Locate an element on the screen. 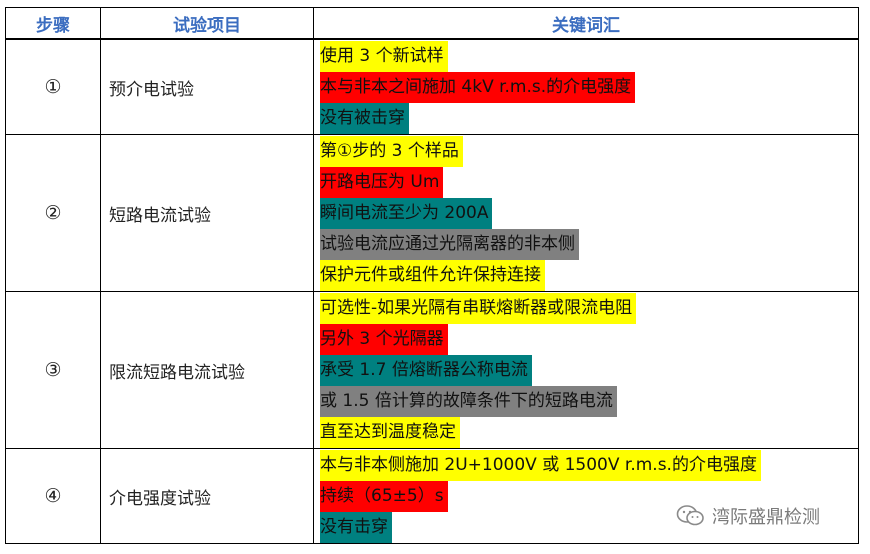 This screenshot has height=554, width=870. keyword-highlight: 瞬间电流至少为 200A is located at coordinates (406, 213).